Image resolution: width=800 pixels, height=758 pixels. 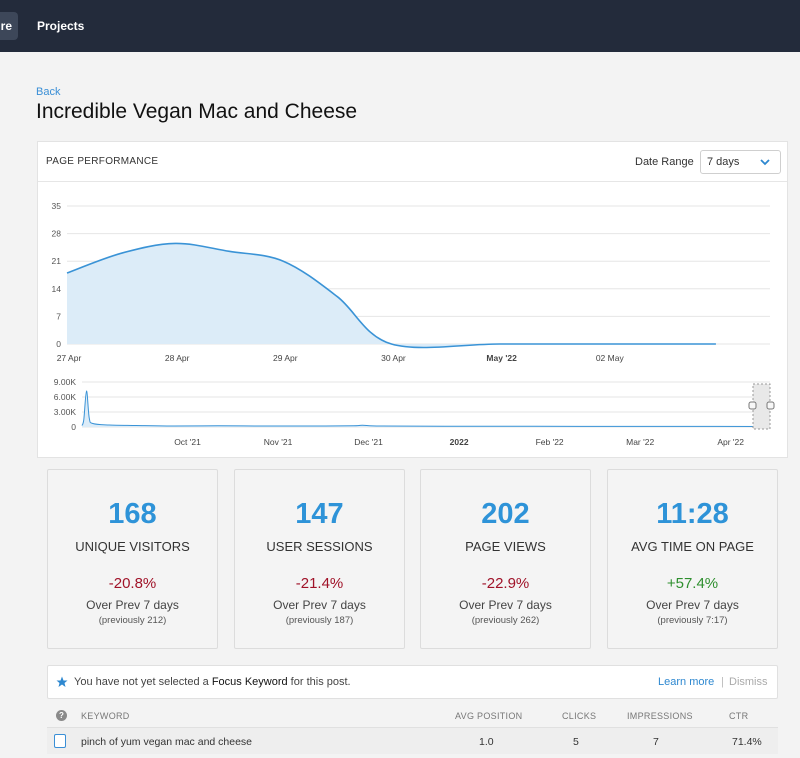 I want to click on range-handle-right, so click(x=770, y=405).